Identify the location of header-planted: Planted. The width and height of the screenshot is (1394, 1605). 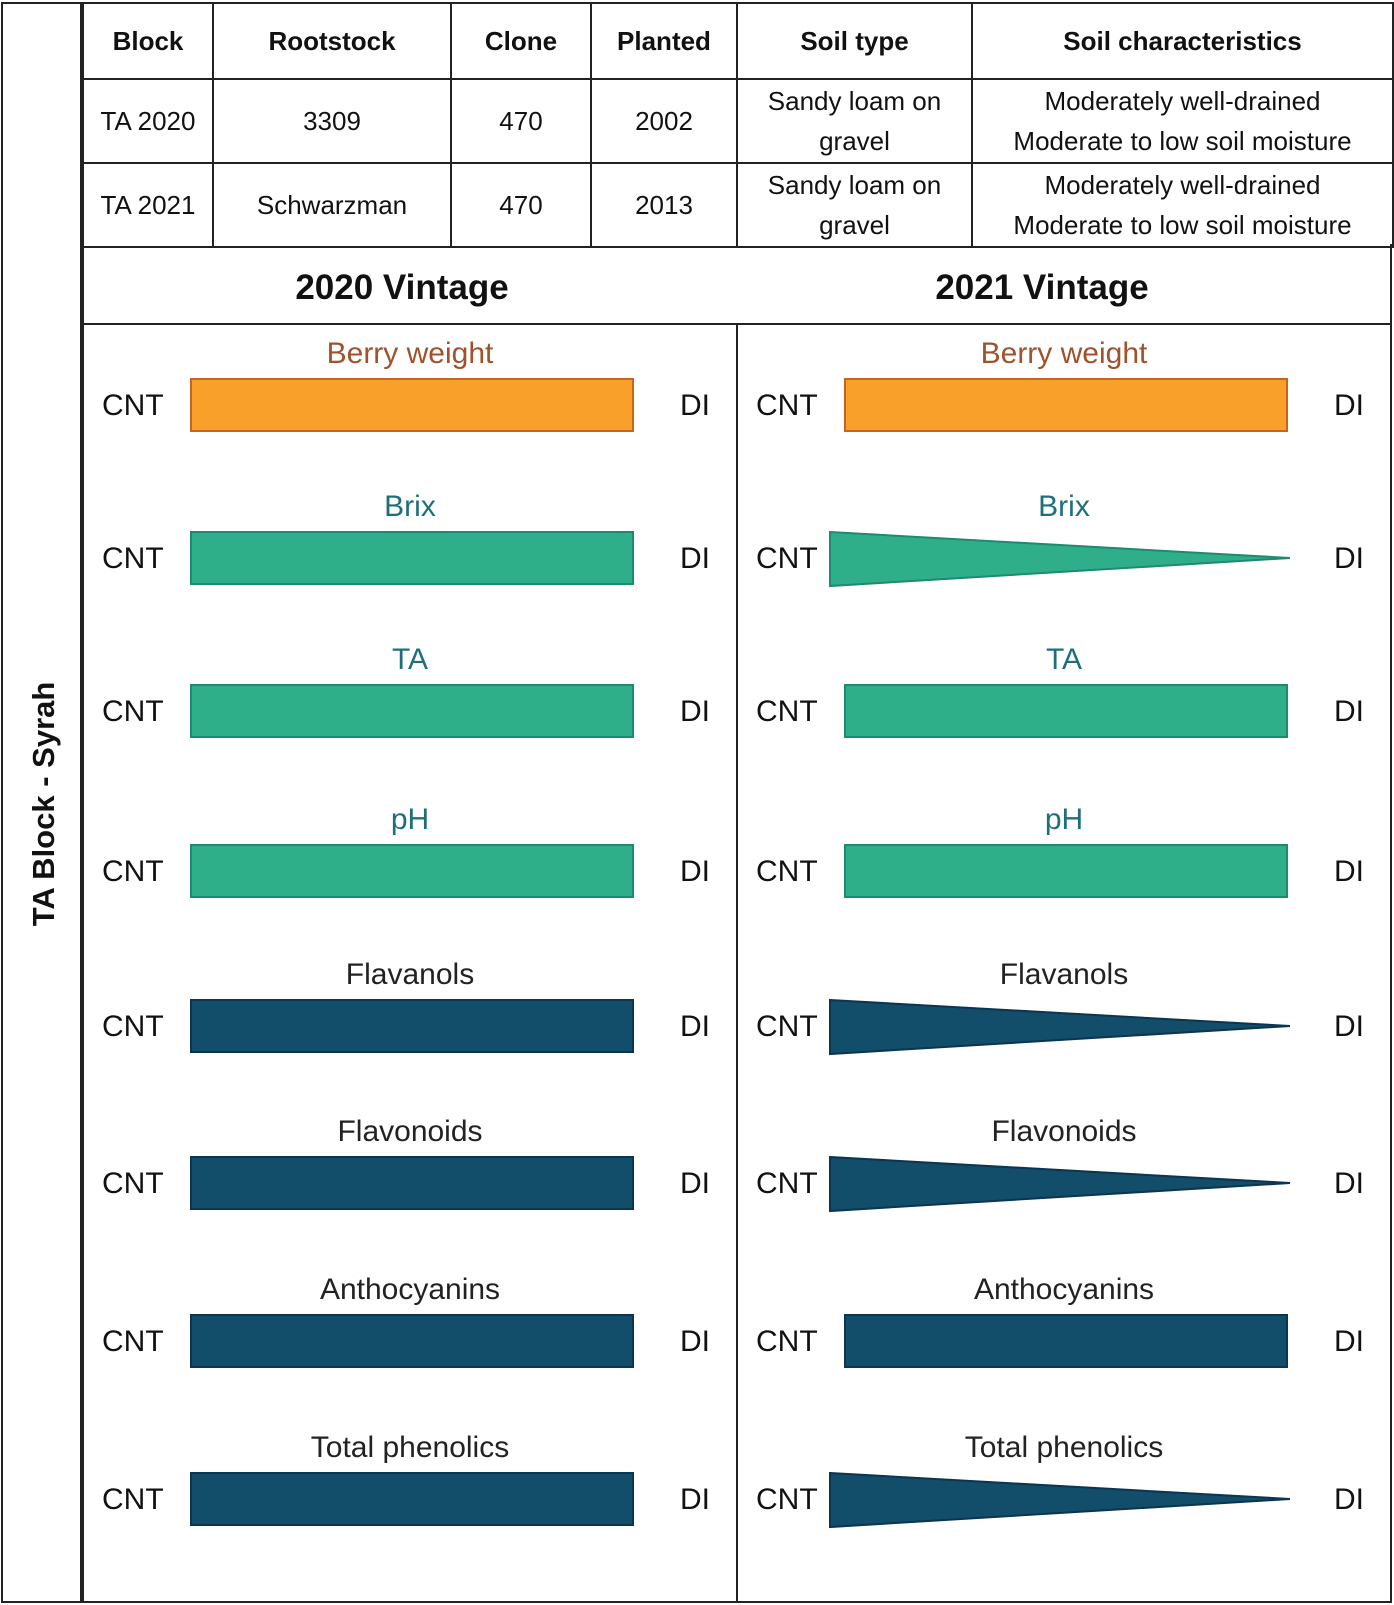
(664, 41).